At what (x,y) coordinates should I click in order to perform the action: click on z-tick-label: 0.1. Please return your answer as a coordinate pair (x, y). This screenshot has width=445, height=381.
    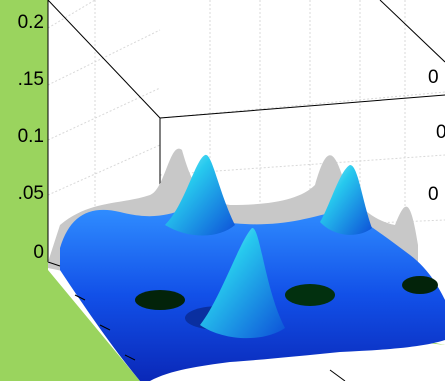
    Looking at the image, I should click on (31, 136).